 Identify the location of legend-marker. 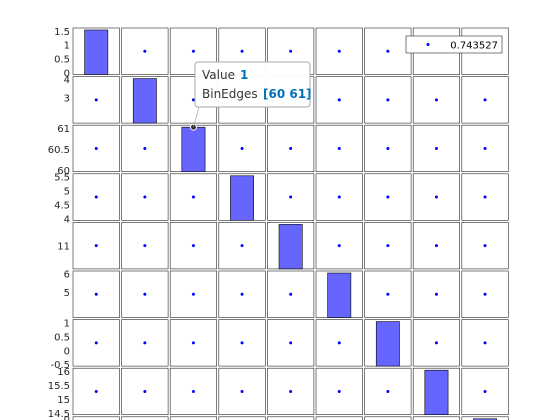
(428, 44).